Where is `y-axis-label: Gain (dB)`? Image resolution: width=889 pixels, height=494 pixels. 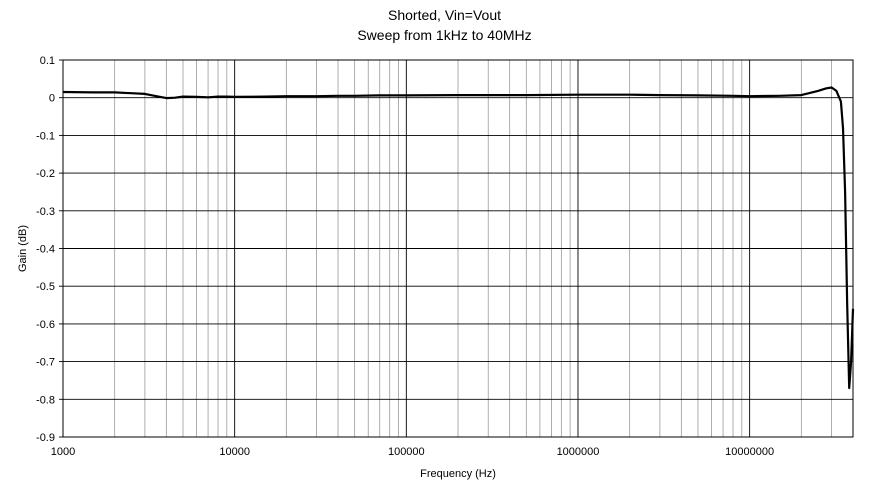 y-axis-label: Gain (dB) is located at coordinates (23, 248).